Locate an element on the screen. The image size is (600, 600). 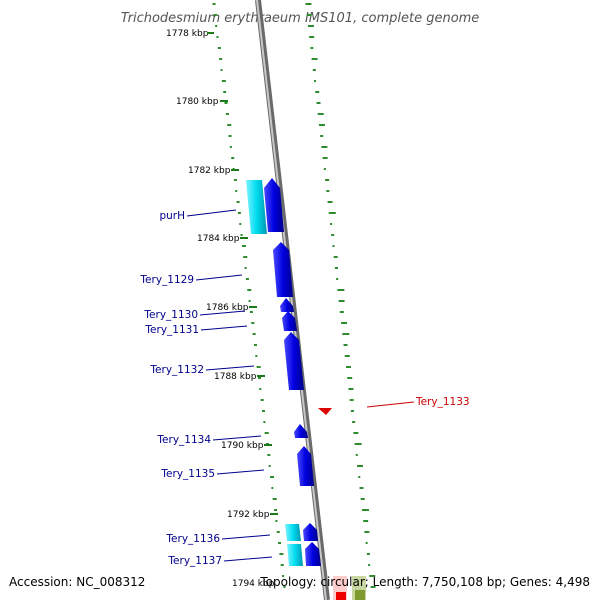
gene-label-tery-1136: Tery_1136 is located at coordinates (192, 539).